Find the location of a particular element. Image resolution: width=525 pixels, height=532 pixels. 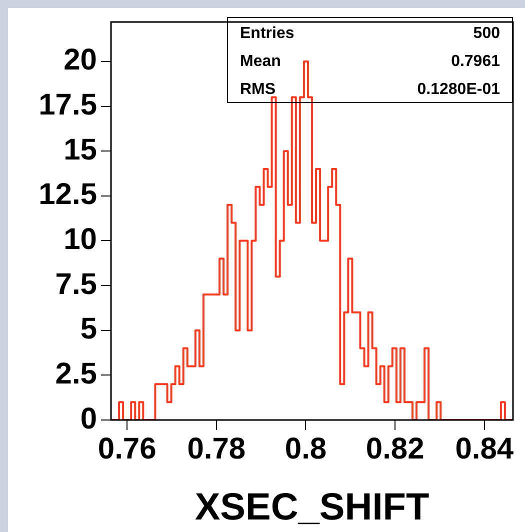

y-tick-label: 10 is located at coordinates (80, 239).